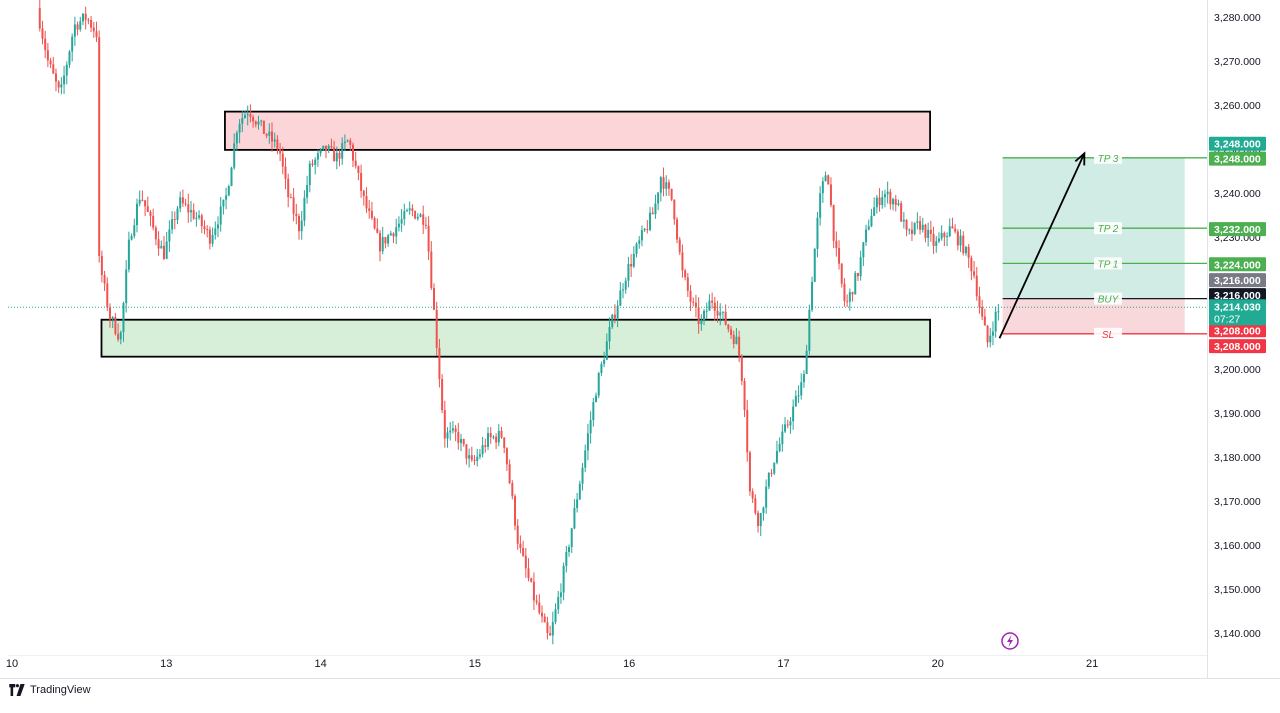  I want to click on level-label-bg-tp3, so click(1108, 157).